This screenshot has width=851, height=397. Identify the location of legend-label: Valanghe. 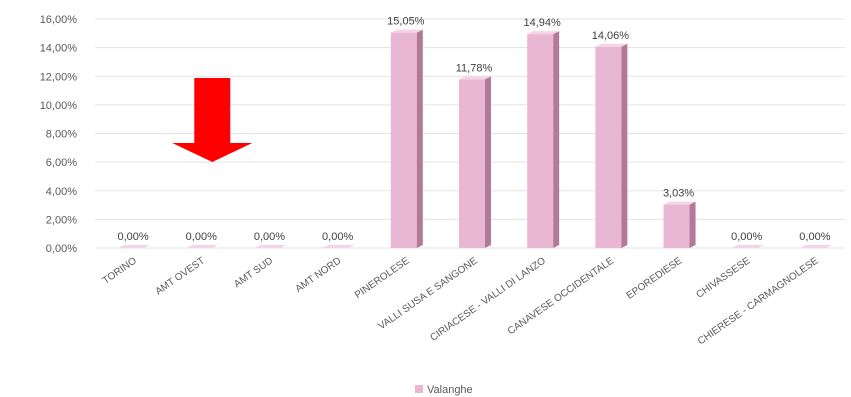
(450, 390).